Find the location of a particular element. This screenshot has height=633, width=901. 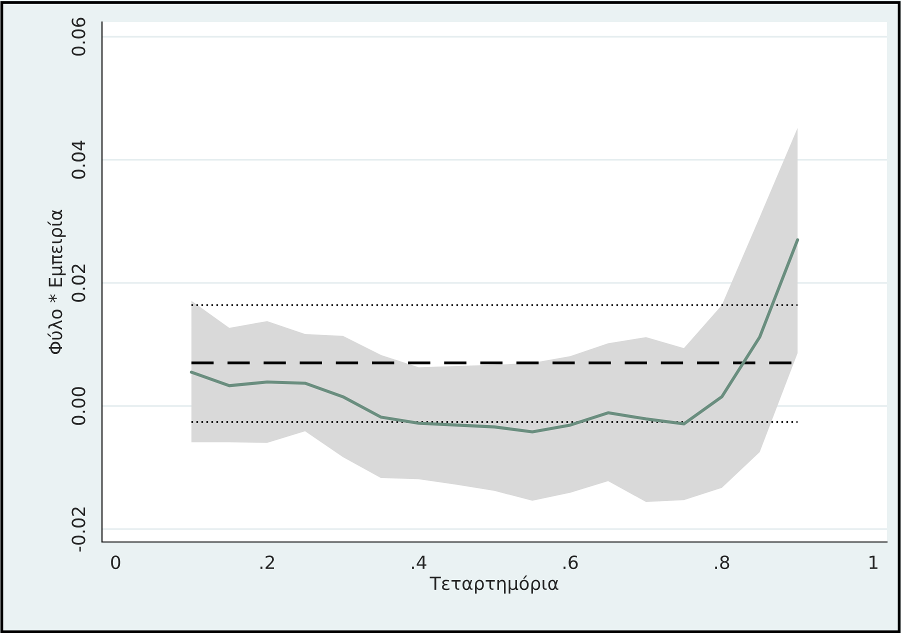

x-tick-label: 1 is located at coordinates (874, 562).